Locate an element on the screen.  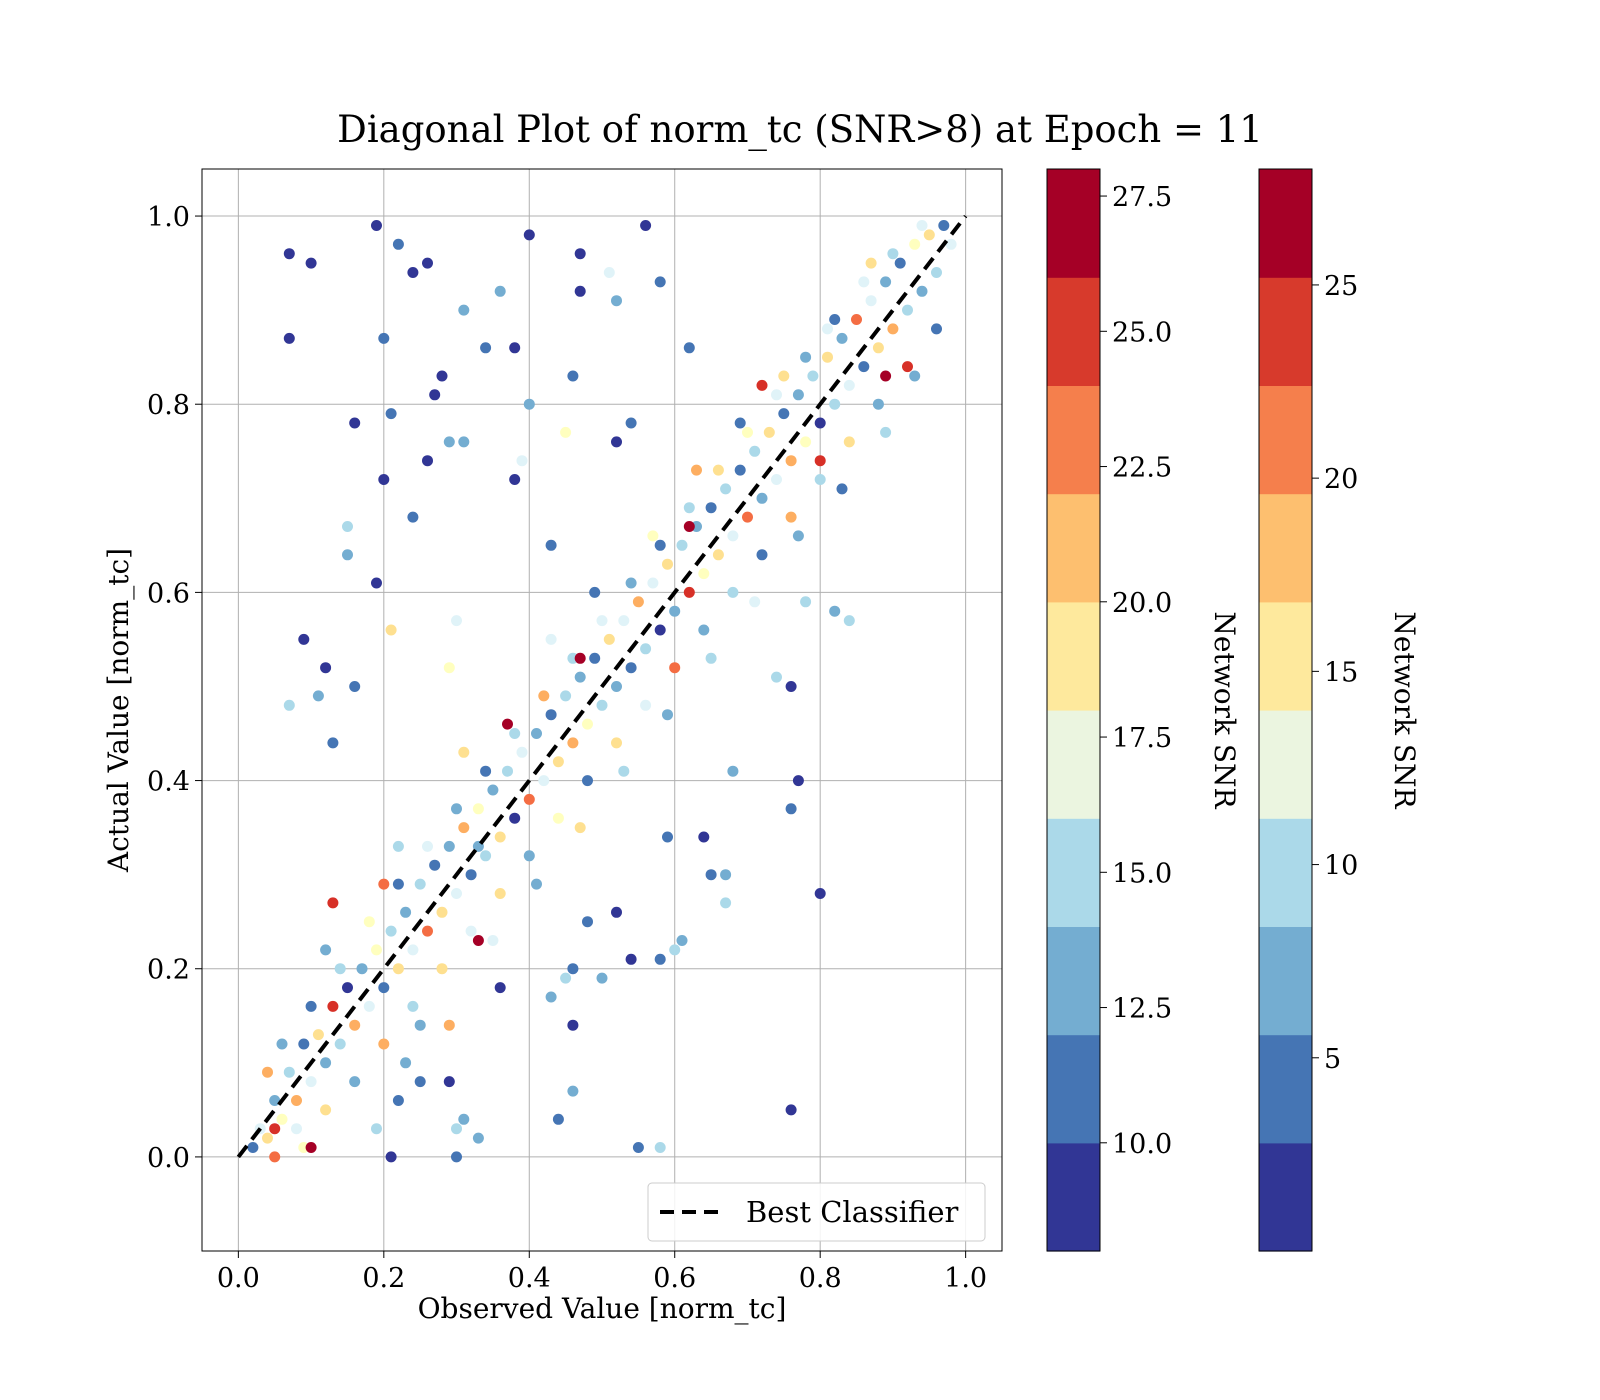
colorbar-2-band is located at coordinates (1285, 440).